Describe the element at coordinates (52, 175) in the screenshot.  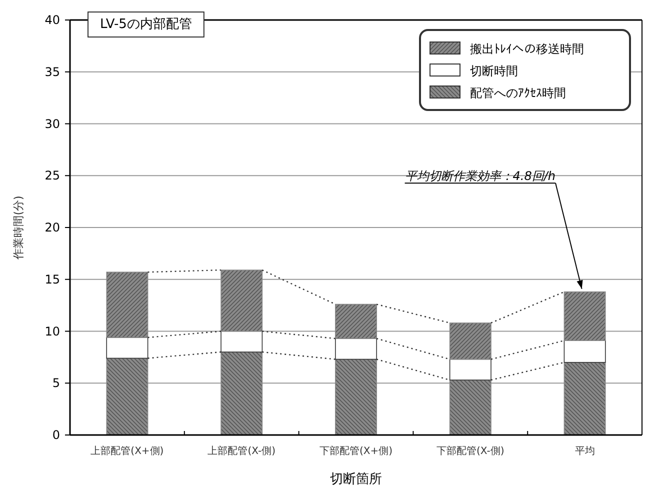
I see `y-tick-label: 25` at that location.